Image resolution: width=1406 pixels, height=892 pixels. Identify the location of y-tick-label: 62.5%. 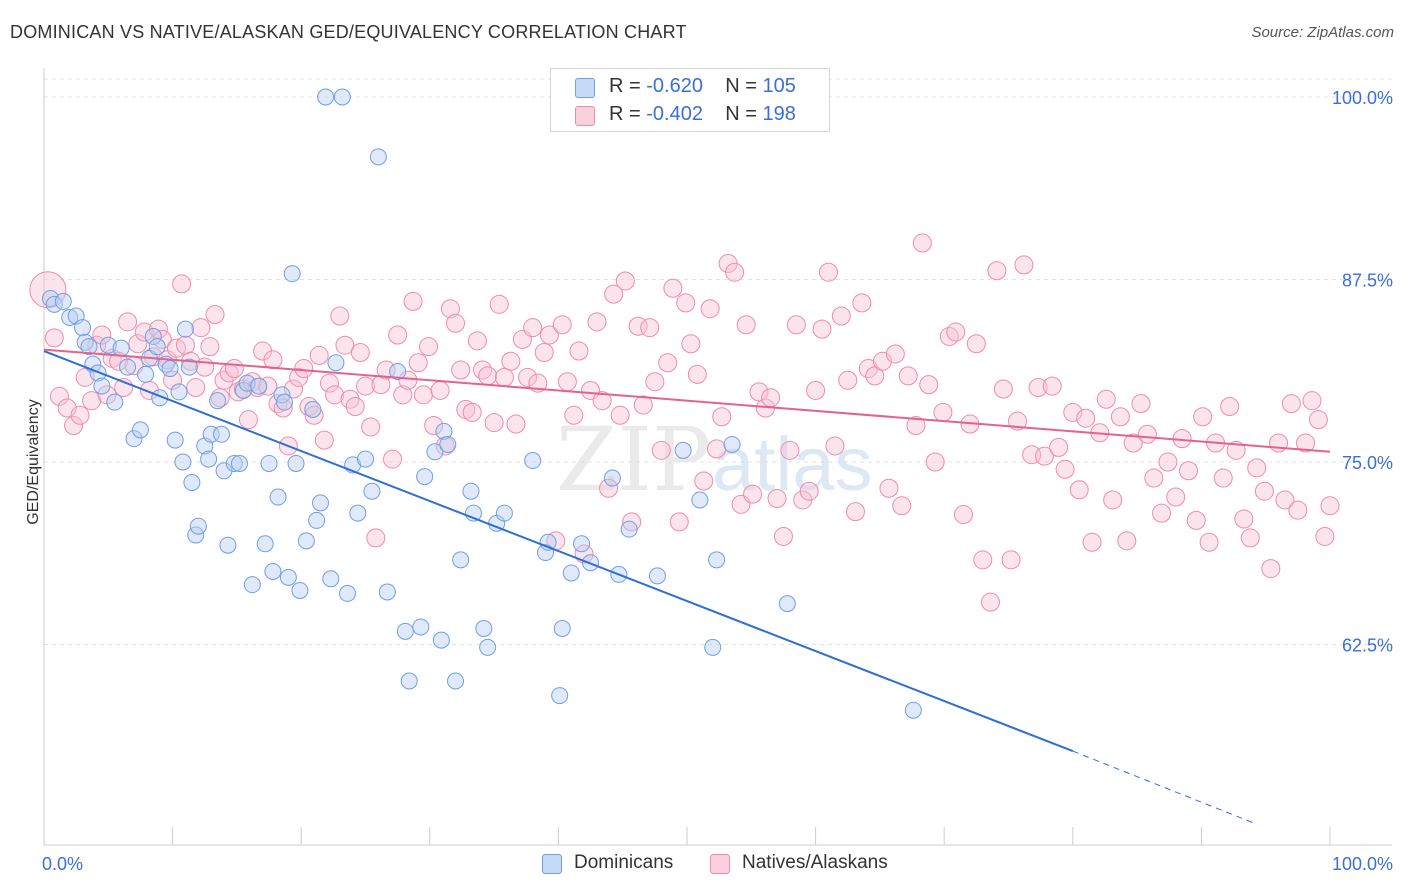
(1367, 646).